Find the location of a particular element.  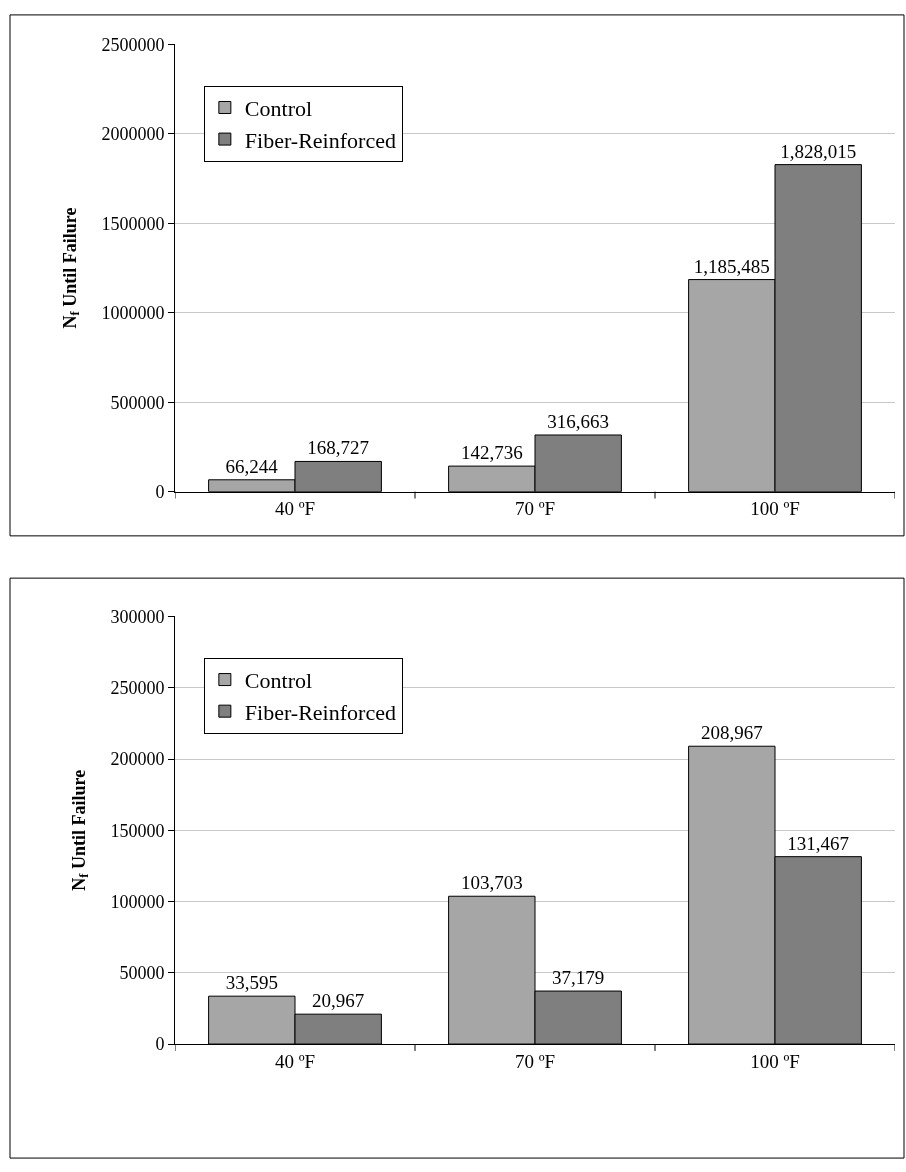

data-label: 316,663 is located at coordinates (578, 421).